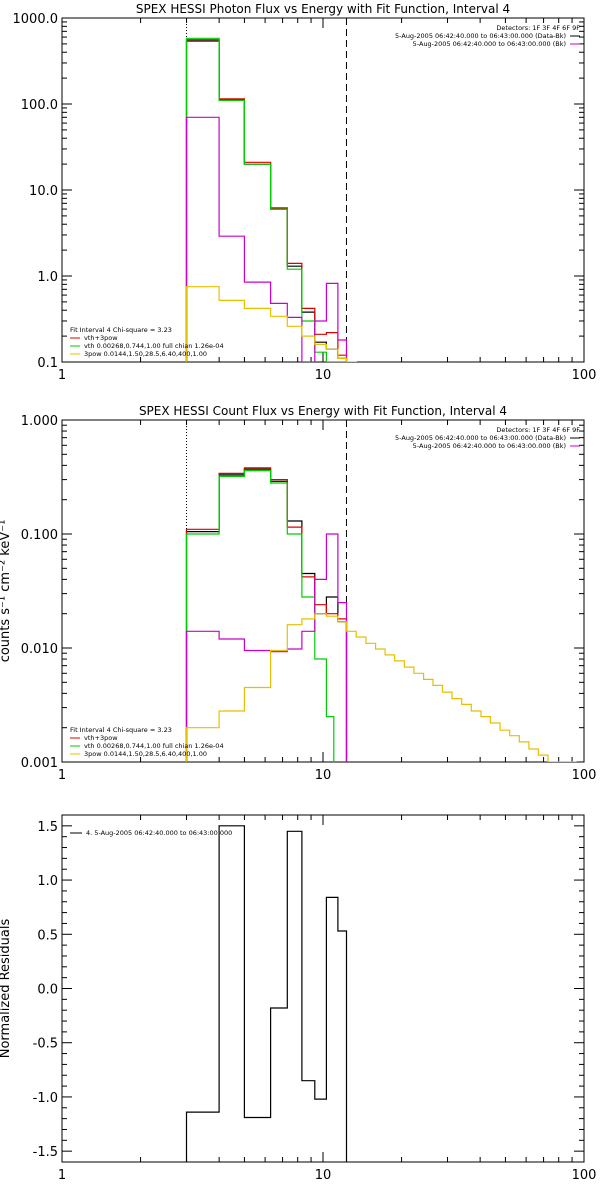  Describe the element at coordinates (43, 191) in the screenshot. I see `y-tick-label: 10.0` at that location.